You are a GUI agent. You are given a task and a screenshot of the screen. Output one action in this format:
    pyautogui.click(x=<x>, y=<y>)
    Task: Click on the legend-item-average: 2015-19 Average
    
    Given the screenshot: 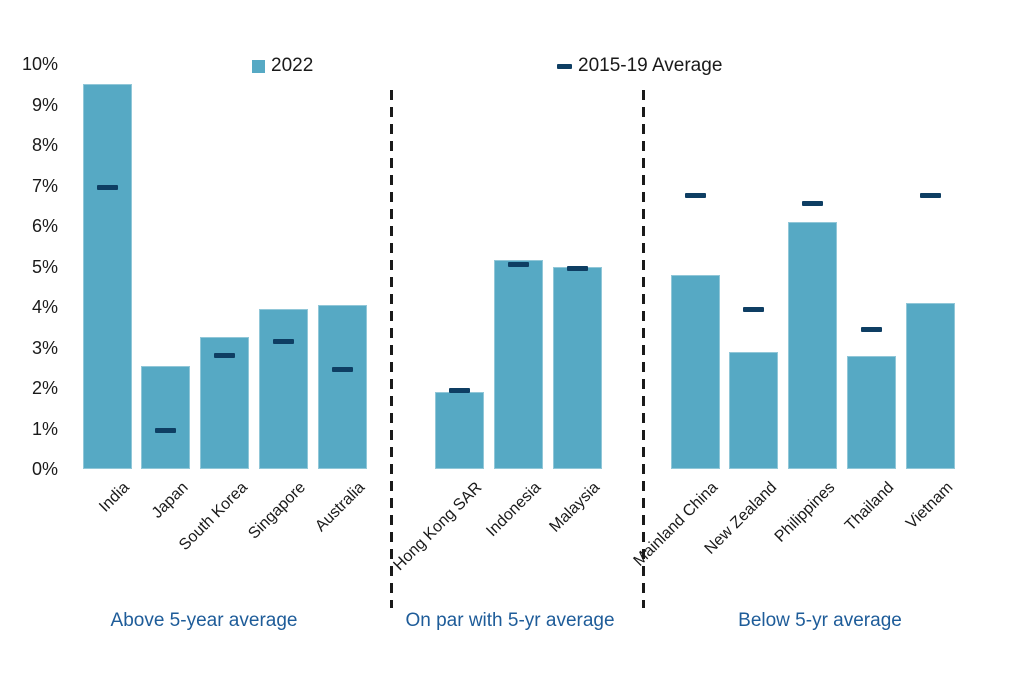 What is the action you would take?
    pyautogui.click(x=639, y=66)
    